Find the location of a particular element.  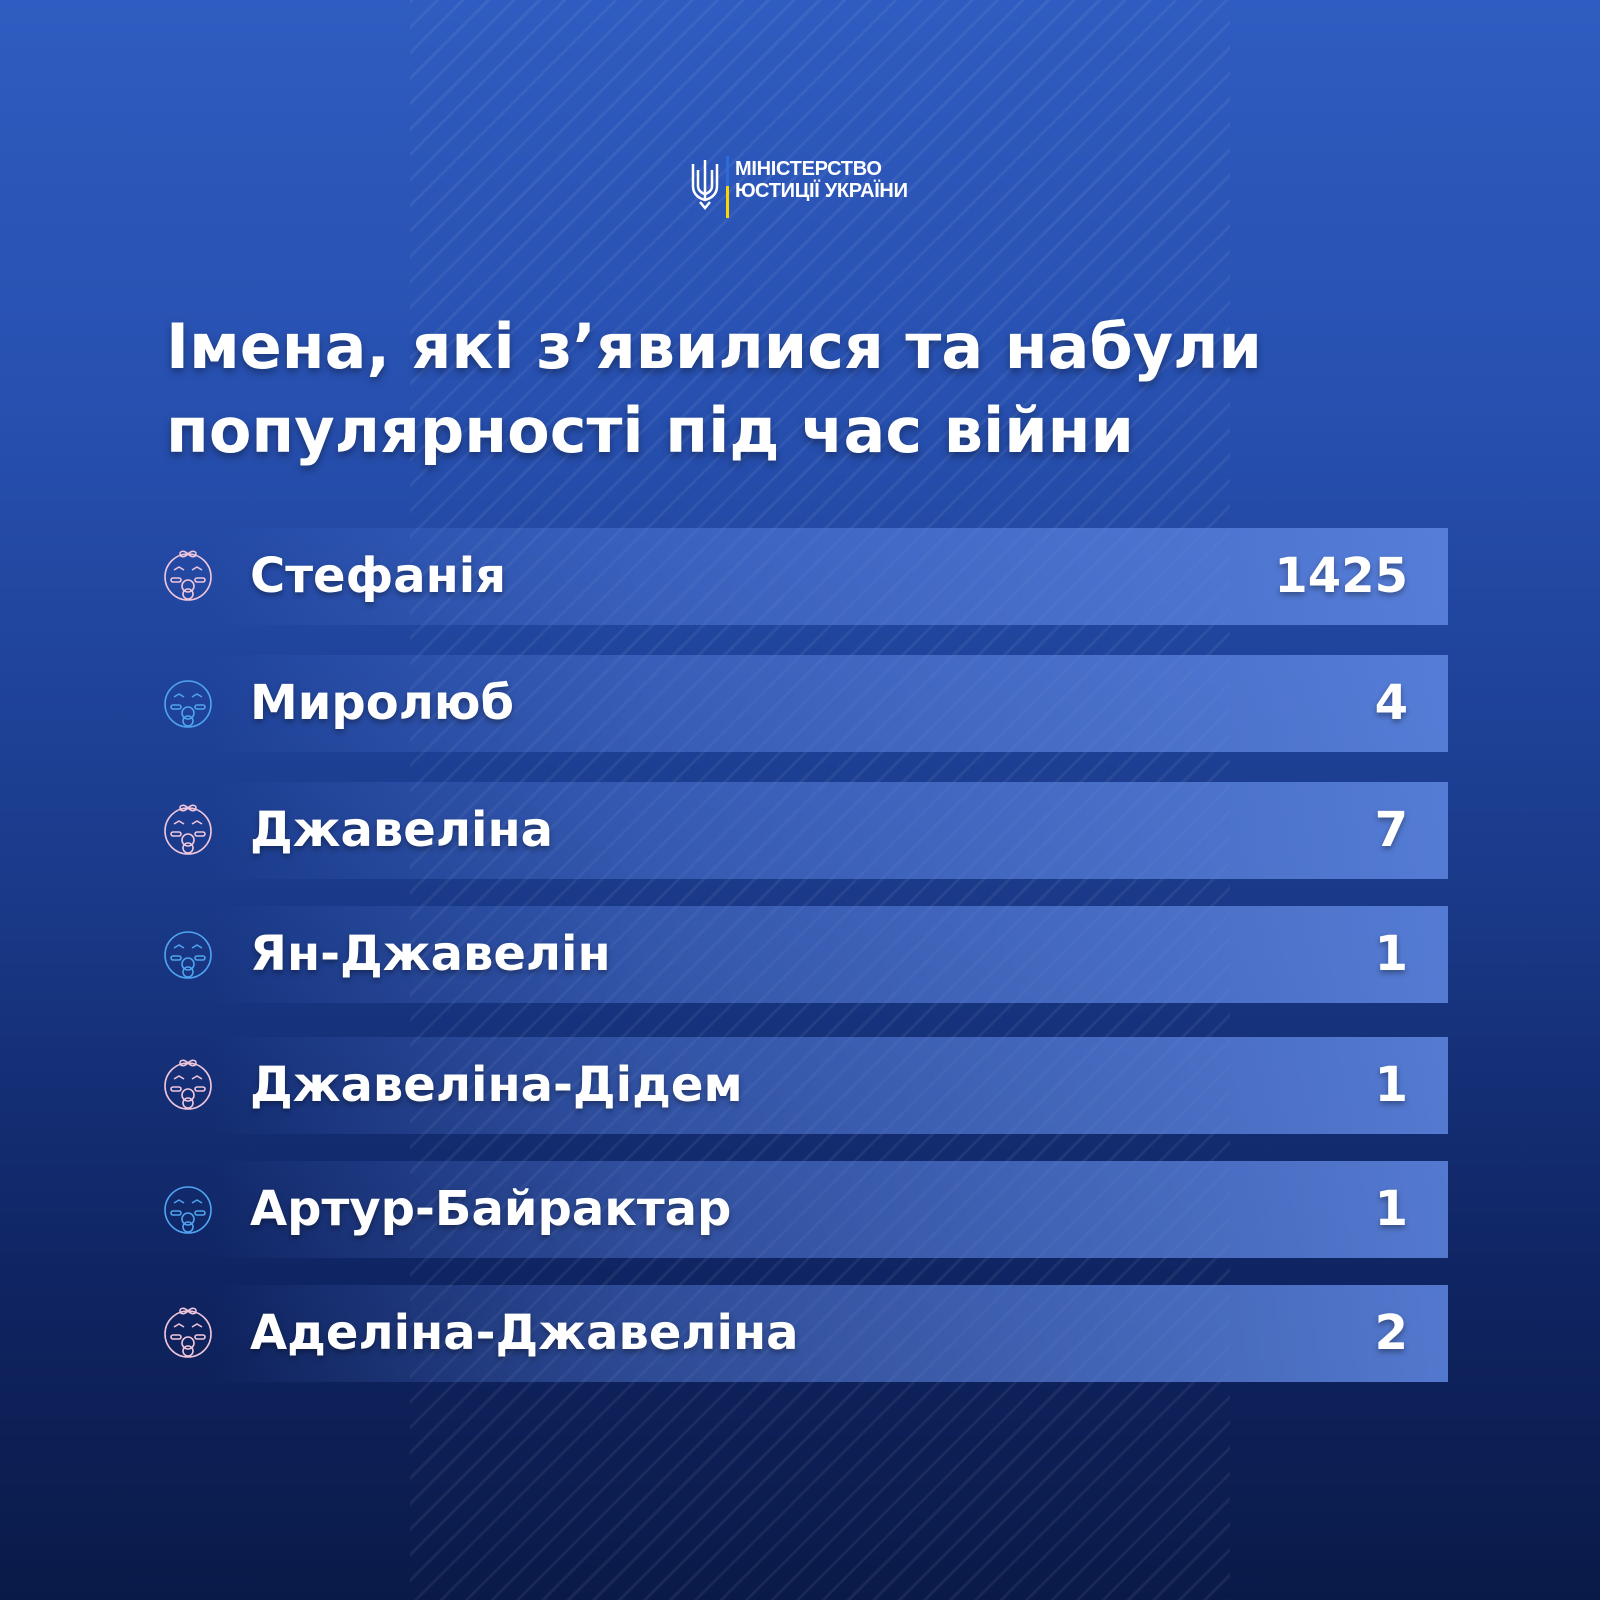

name-count: 4 is located at coordinates (1391, 703).